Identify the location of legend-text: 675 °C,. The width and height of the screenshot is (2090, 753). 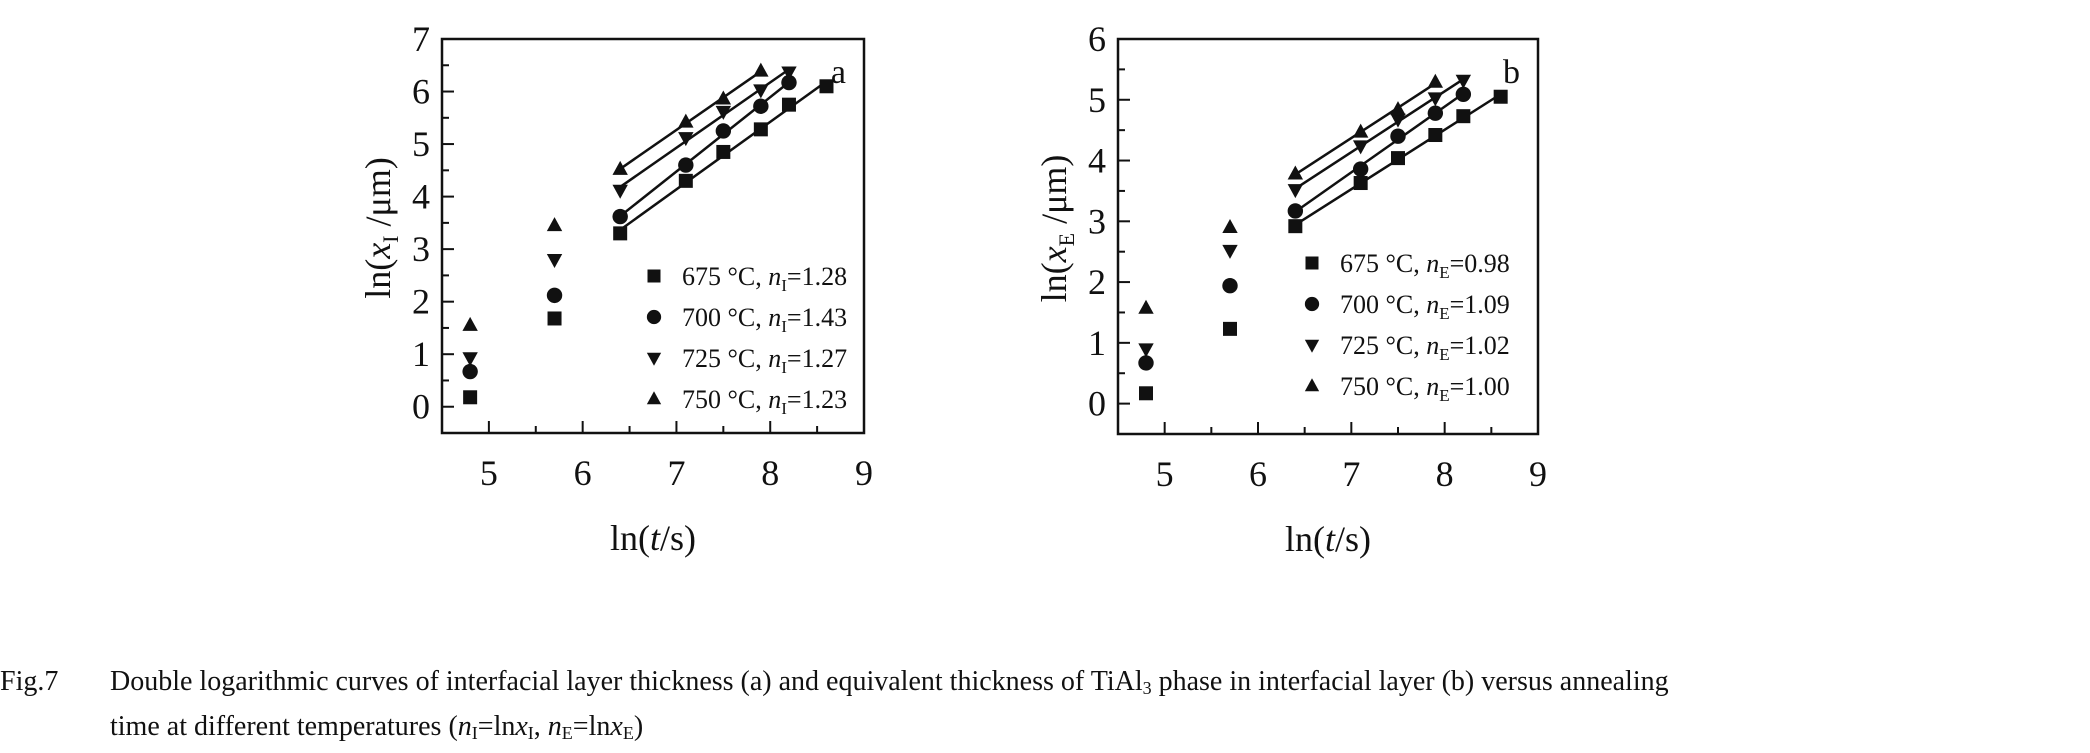
(725, 276).